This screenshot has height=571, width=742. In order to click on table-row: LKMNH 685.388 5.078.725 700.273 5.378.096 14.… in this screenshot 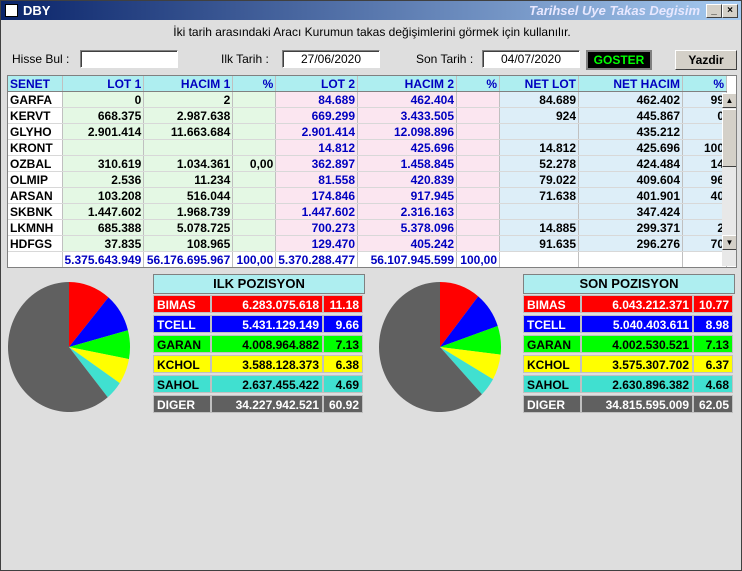, I will do `click(367, 227)`.